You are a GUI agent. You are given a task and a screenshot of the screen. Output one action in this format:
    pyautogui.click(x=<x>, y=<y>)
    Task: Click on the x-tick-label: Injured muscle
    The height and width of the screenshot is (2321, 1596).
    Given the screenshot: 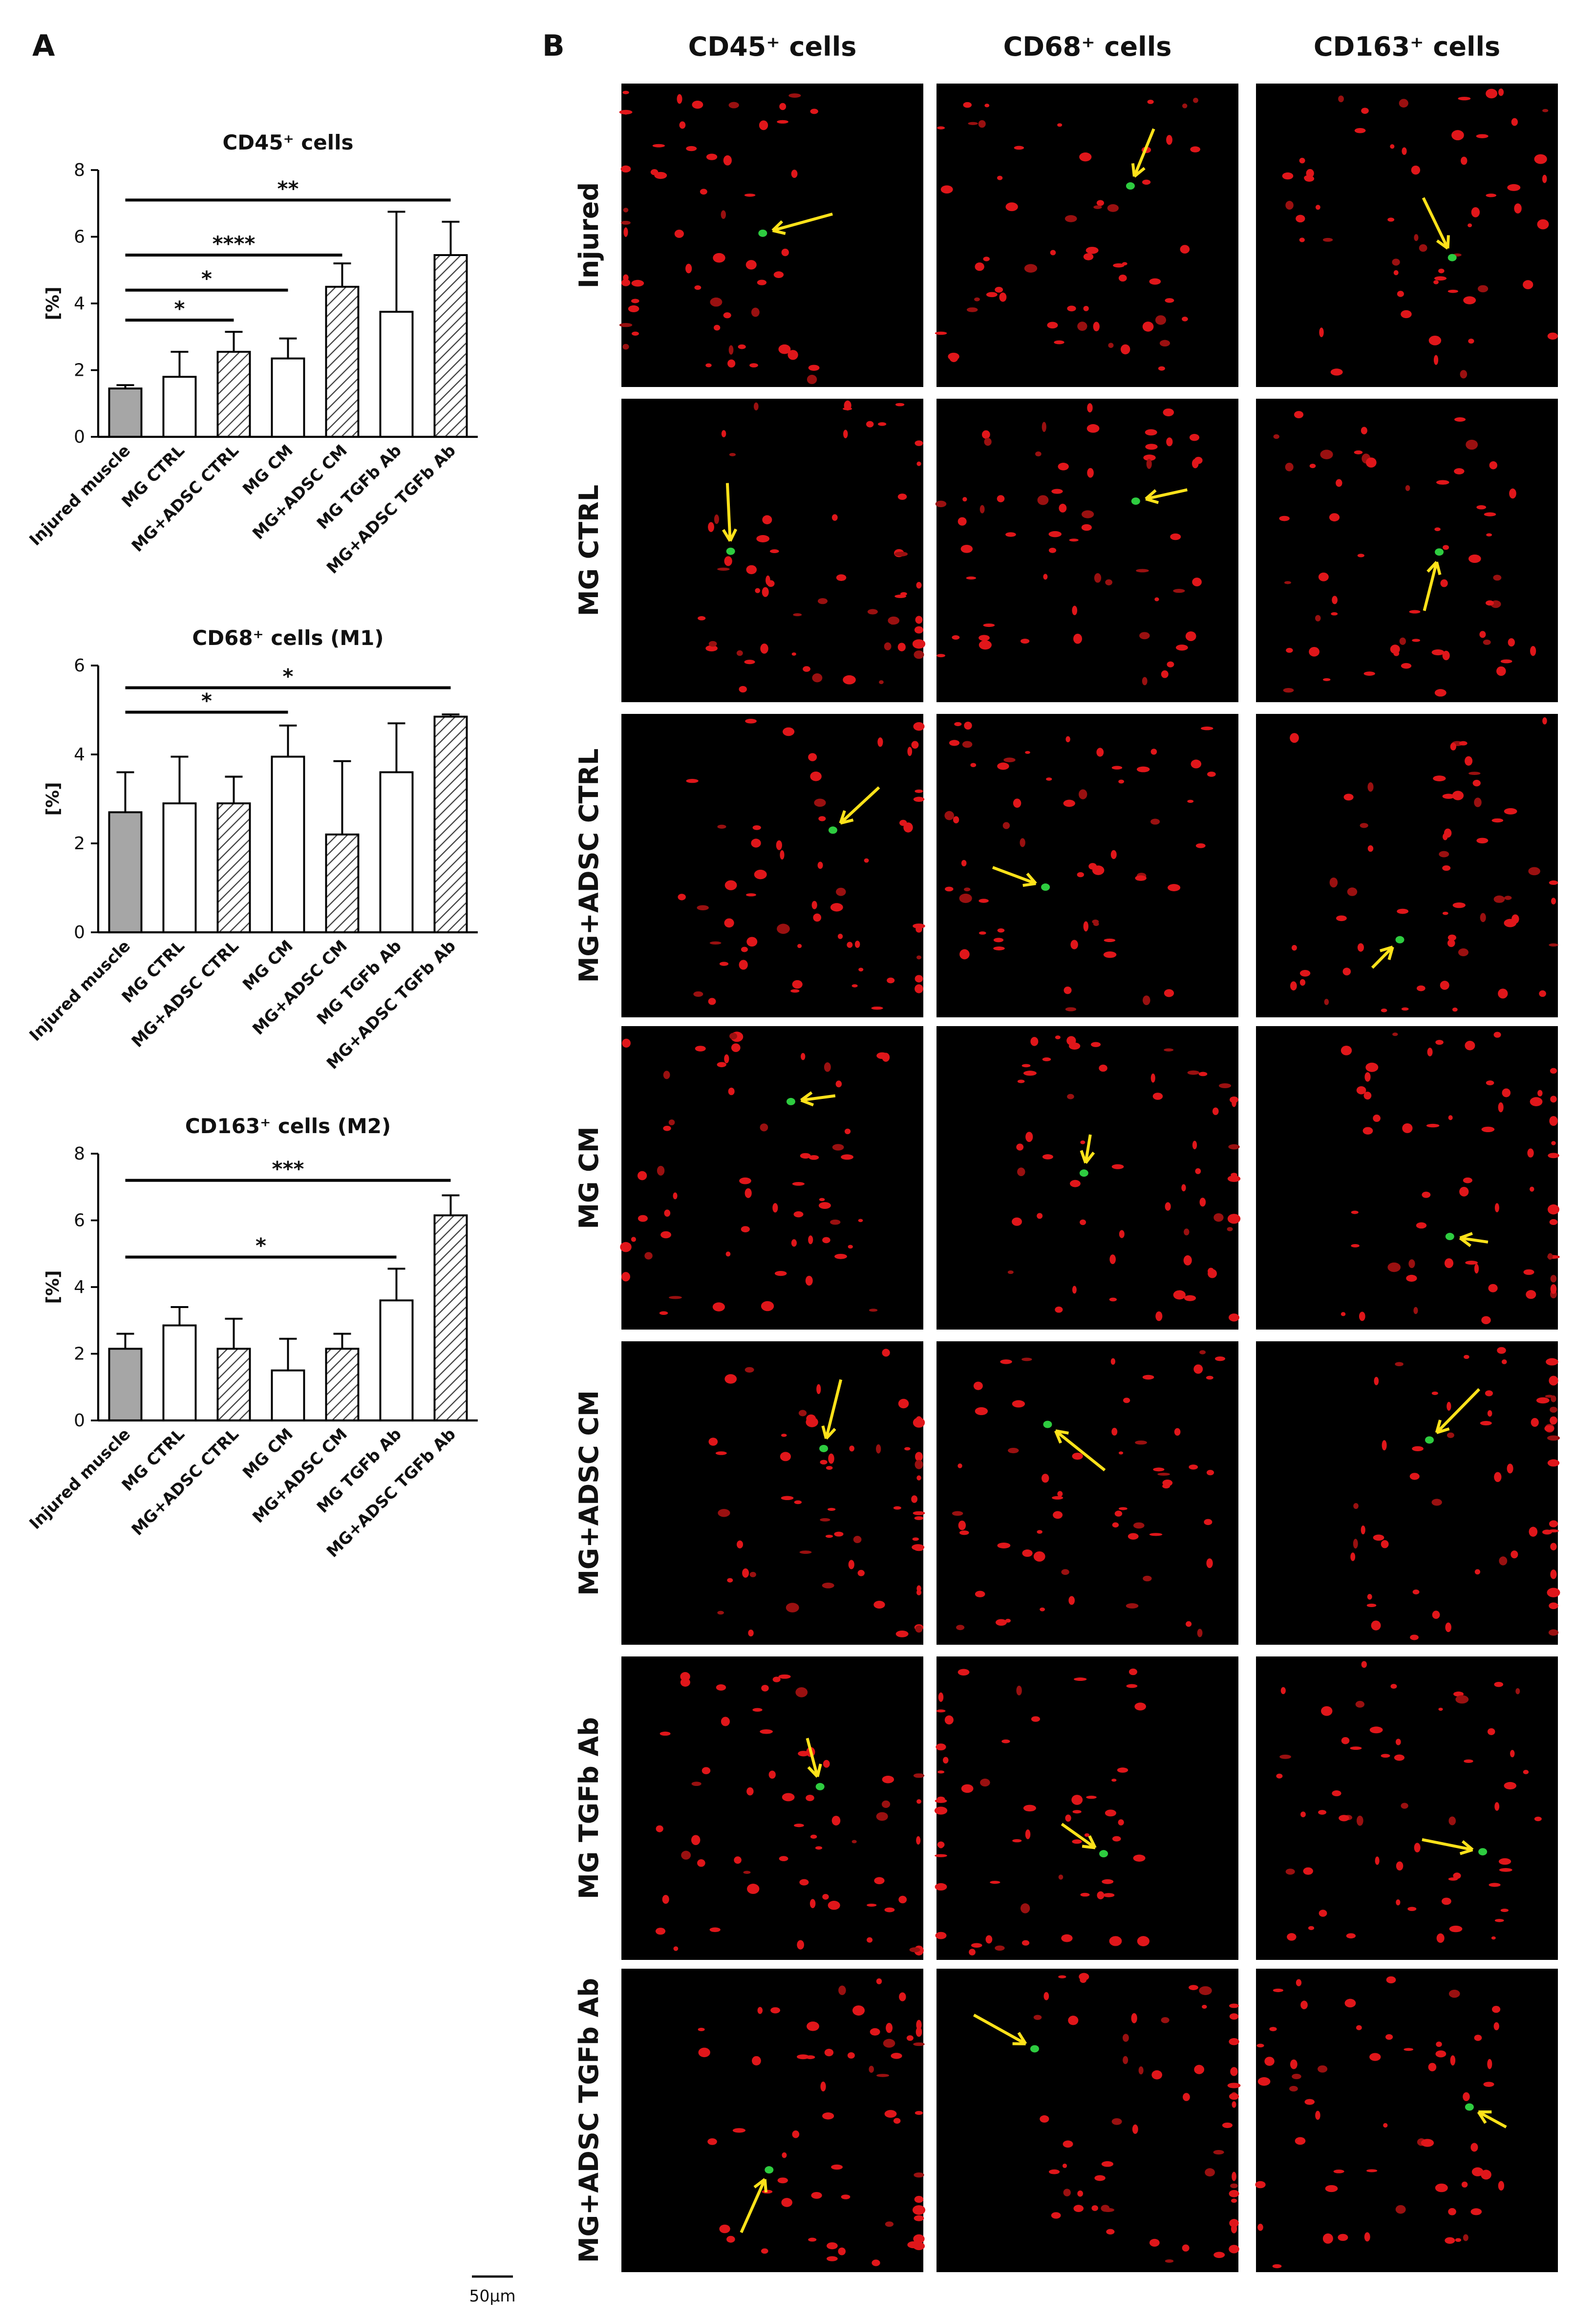 What is the action you would take?
    pyautogui.click(x=79, y=495)
    